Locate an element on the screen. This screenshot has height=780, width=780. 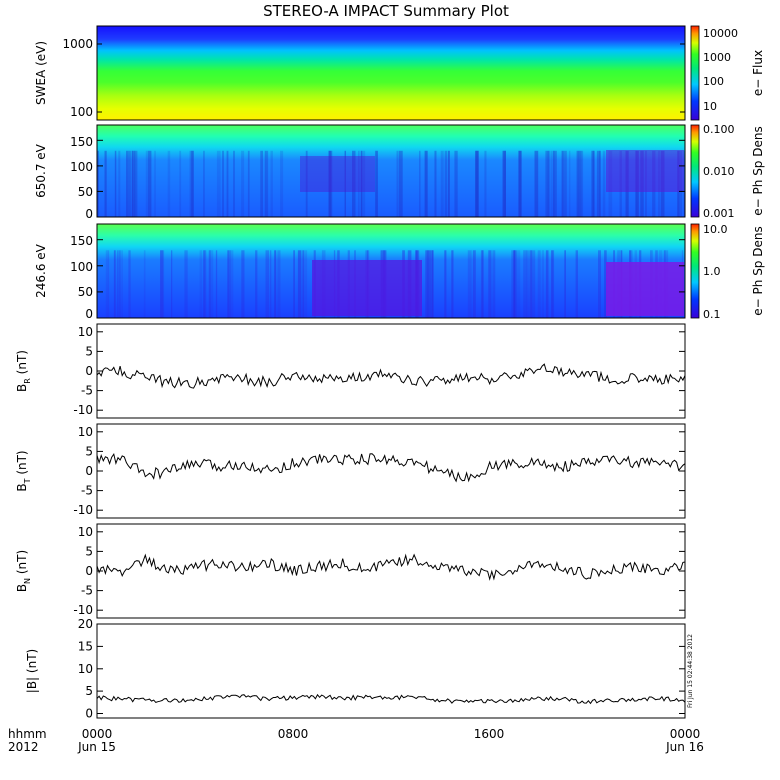
y-tick-label: 15 is located at coordinates (85, 646).